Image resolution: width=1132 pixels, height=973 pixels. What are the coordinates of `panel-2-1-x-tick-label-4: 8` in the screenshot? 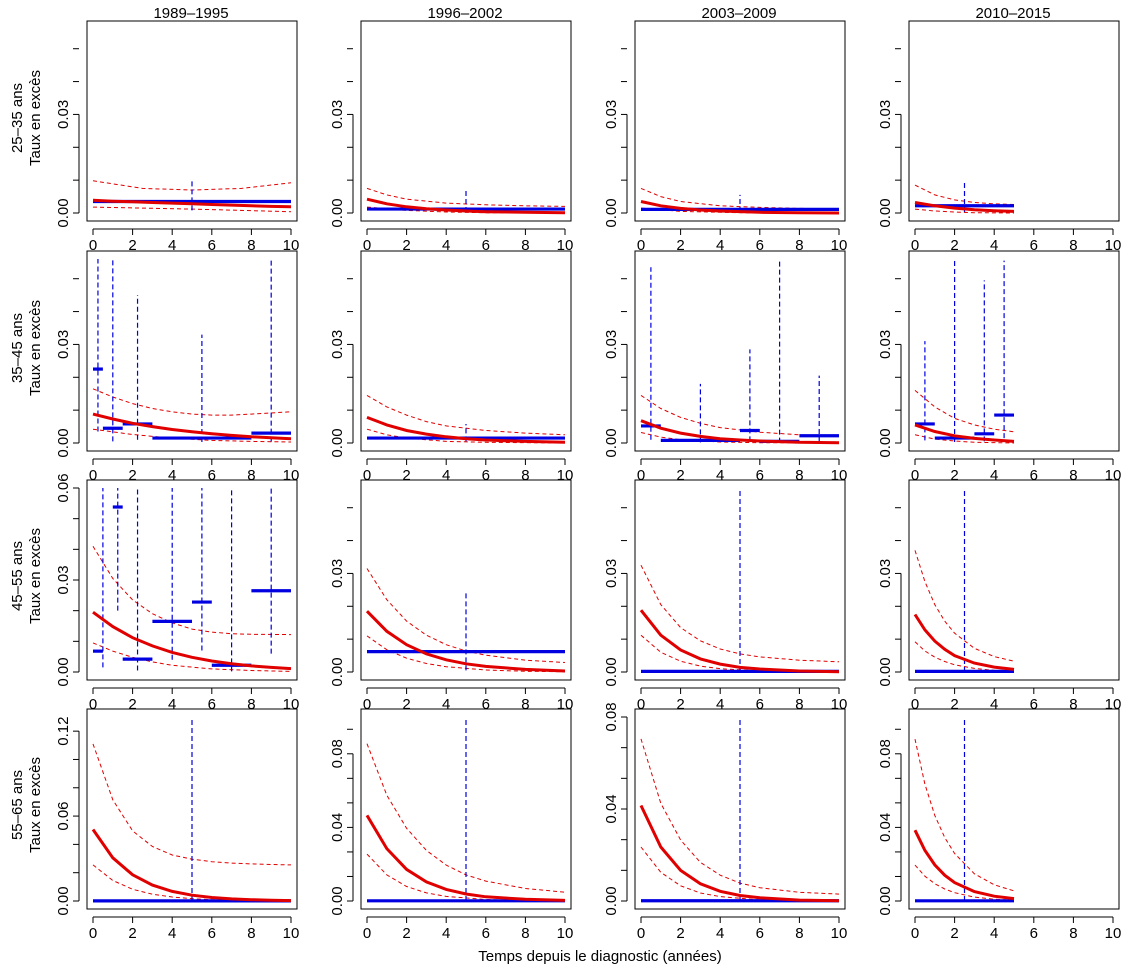 It's located at (525, 704).